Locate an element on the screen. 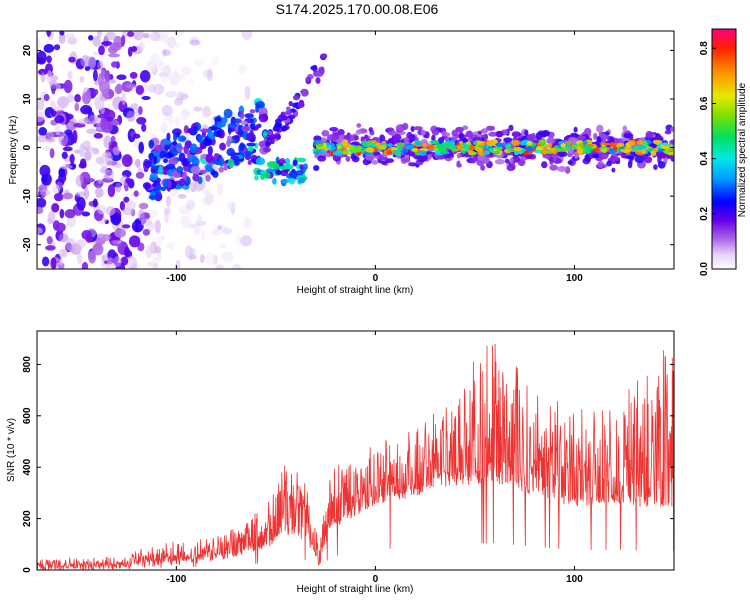 This screenshot has width=750, height=600. snr-x-label: Height of straight line (km) is located at coordinates (355, 589).